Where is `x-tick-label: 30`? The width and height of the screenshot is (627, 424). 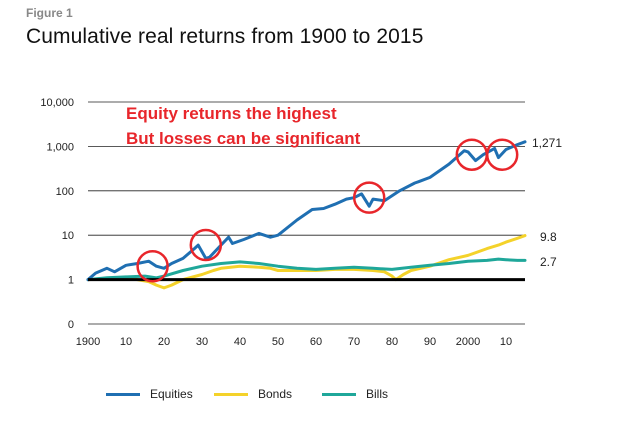 x-tick-label: 30 is located at coordinates (202, 342).